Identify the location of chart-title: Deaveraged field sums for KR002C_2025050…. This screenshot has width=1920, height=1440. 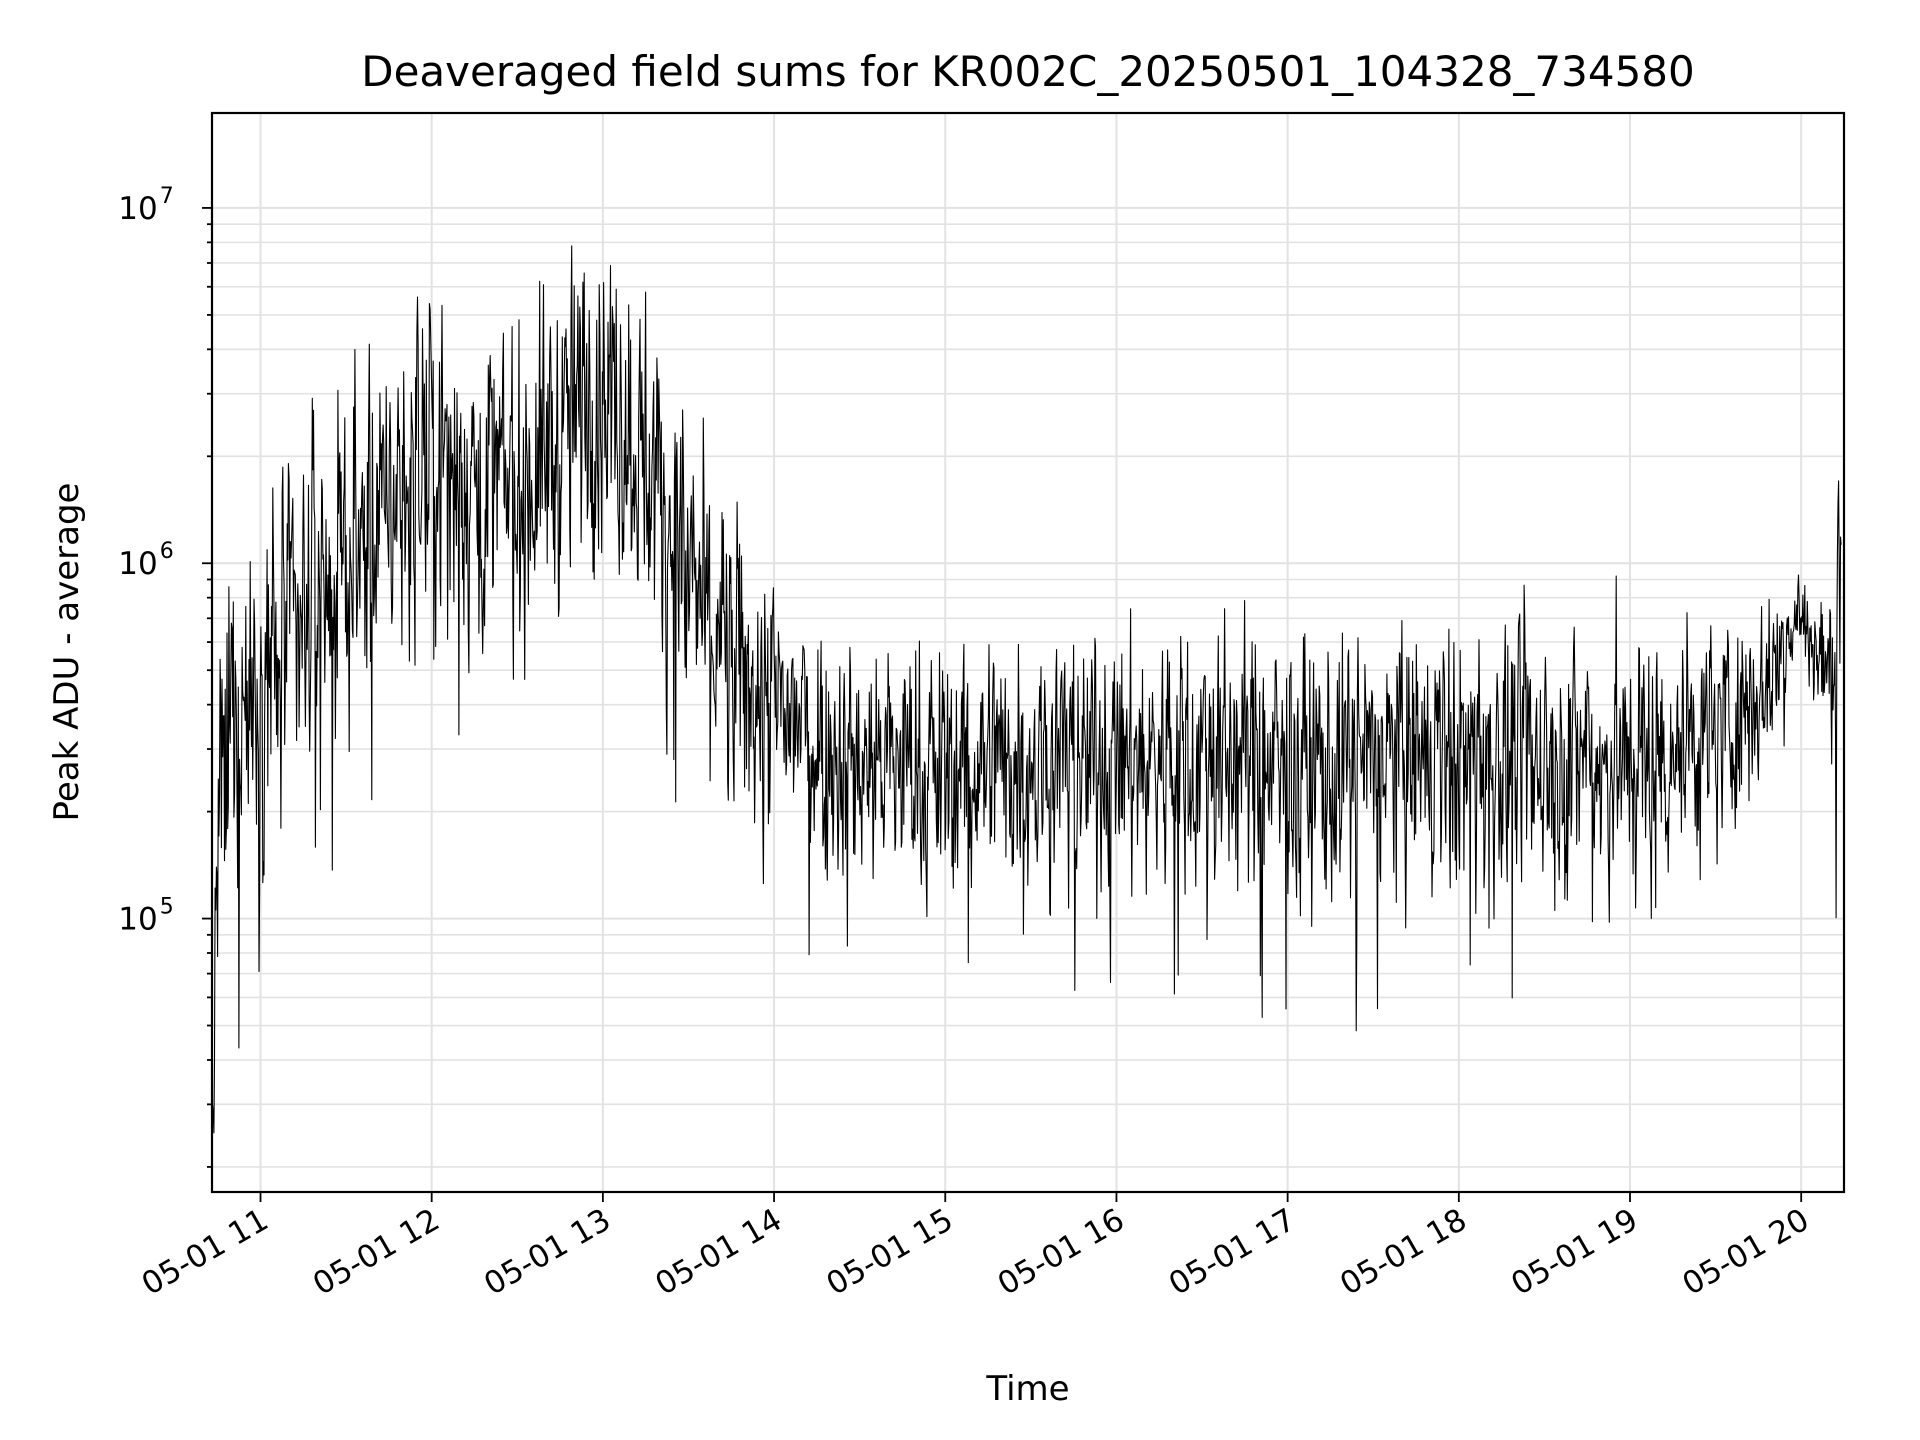
(1028, 71).